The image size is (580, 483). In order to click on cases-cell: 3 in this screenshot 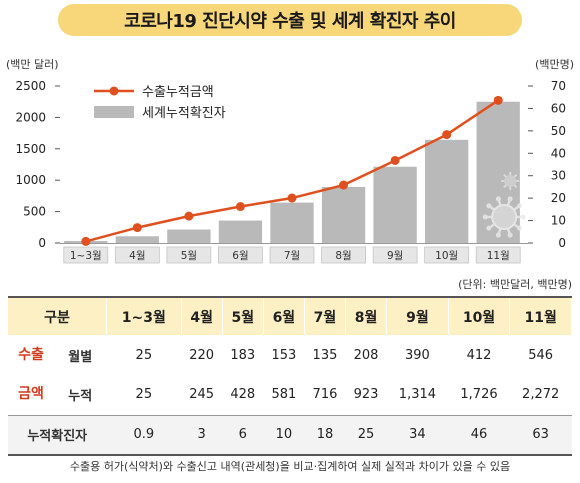, I will do `click(201, 435)`.